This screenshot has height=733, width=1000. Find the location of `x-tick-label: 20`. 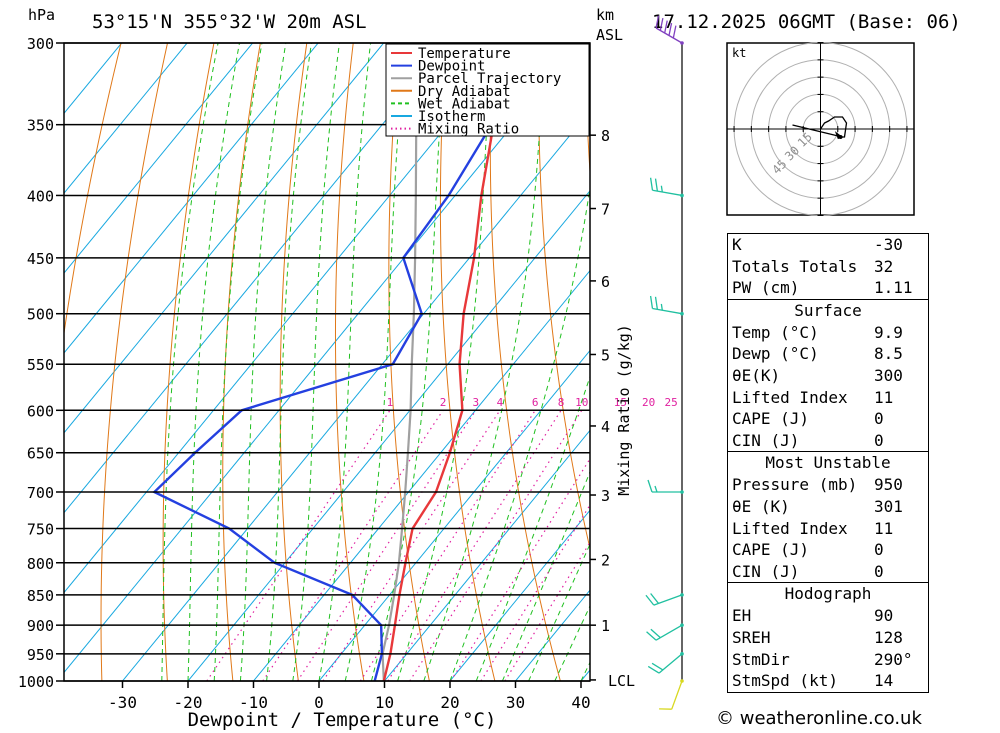

x-tick-label: 20 is located at coordinates (449, 702).